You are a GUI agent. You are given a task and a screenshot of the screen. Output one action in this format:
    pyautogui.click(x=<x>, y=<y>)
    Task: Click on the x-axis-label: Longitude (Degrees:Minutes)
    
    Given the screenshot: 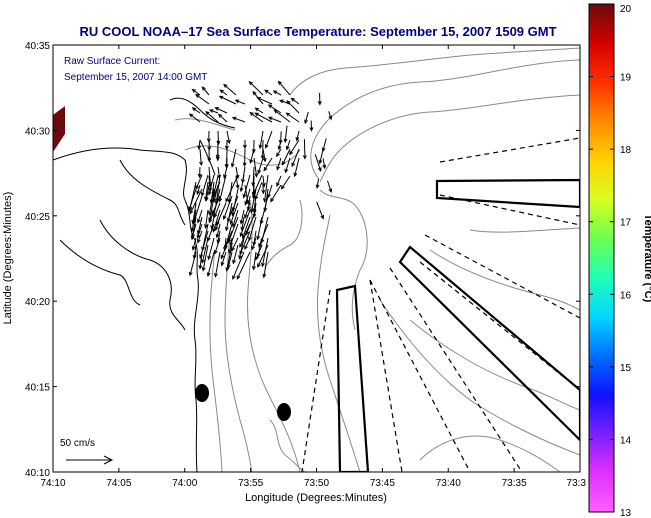 What is the action you would take?
    pyautogui.click(x=316, y=498)
    